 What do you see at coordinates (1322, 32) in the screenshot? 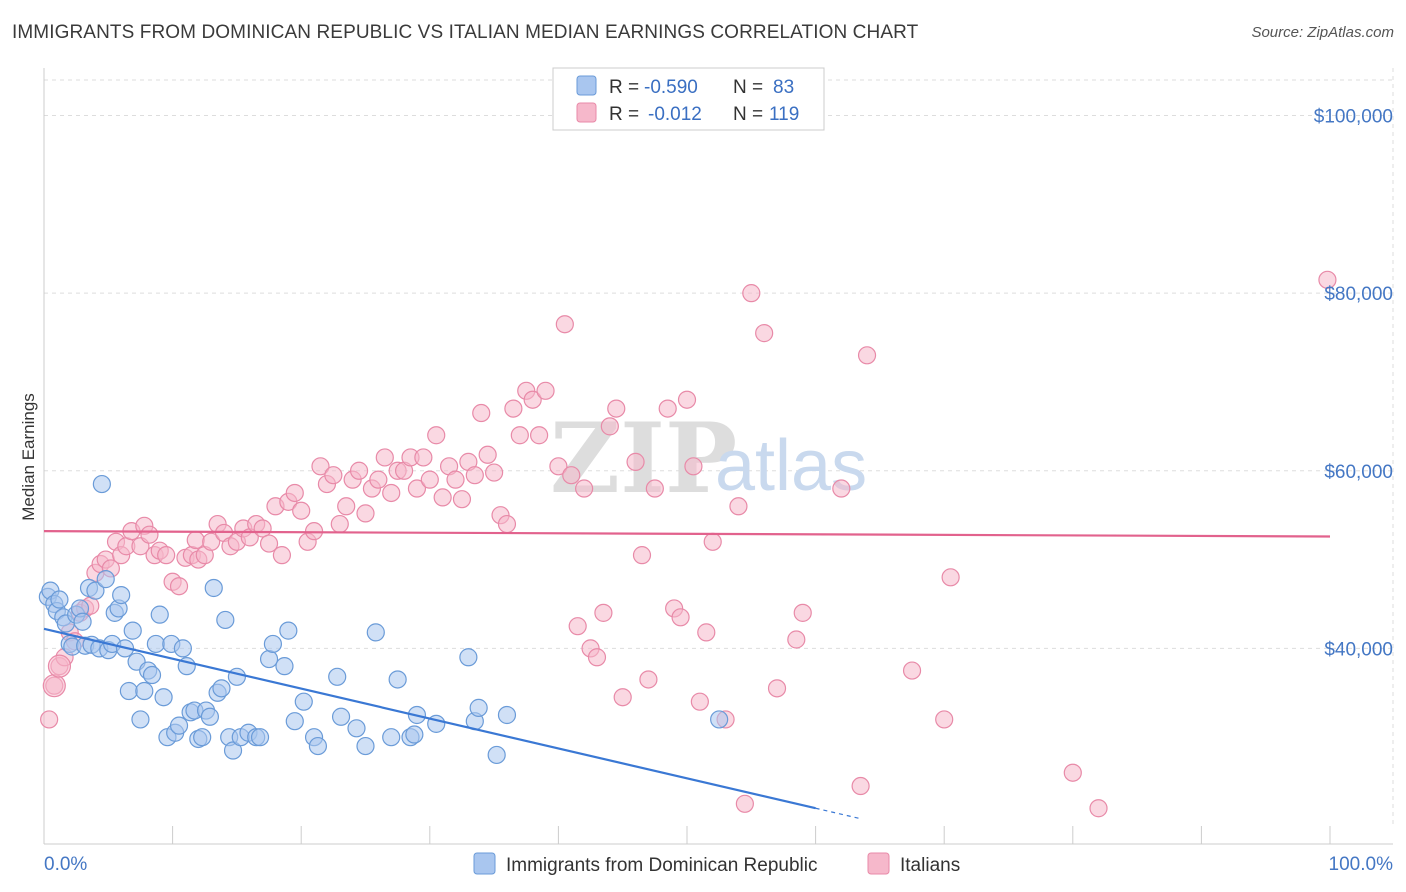
I see `source-label: Source: ZipAtlas.com` at bounding box center [1322, 32].